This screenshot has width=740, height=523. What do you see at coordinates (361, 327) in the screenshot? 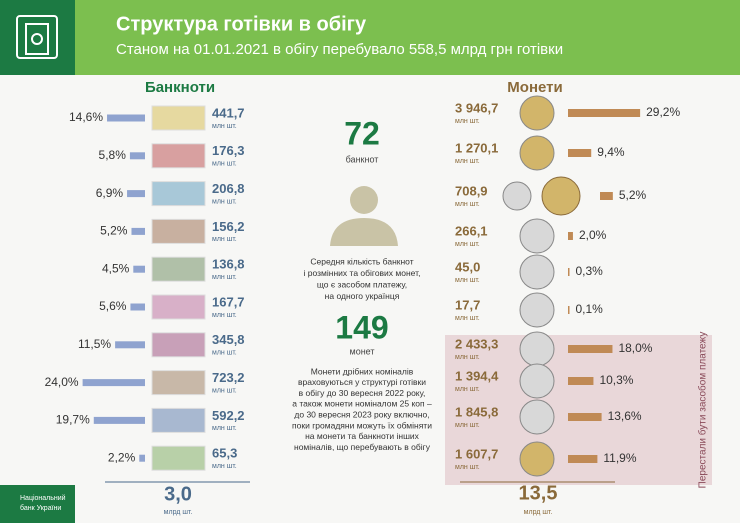
I see `coins-per-person: 149` at bounding box center [361, 327].